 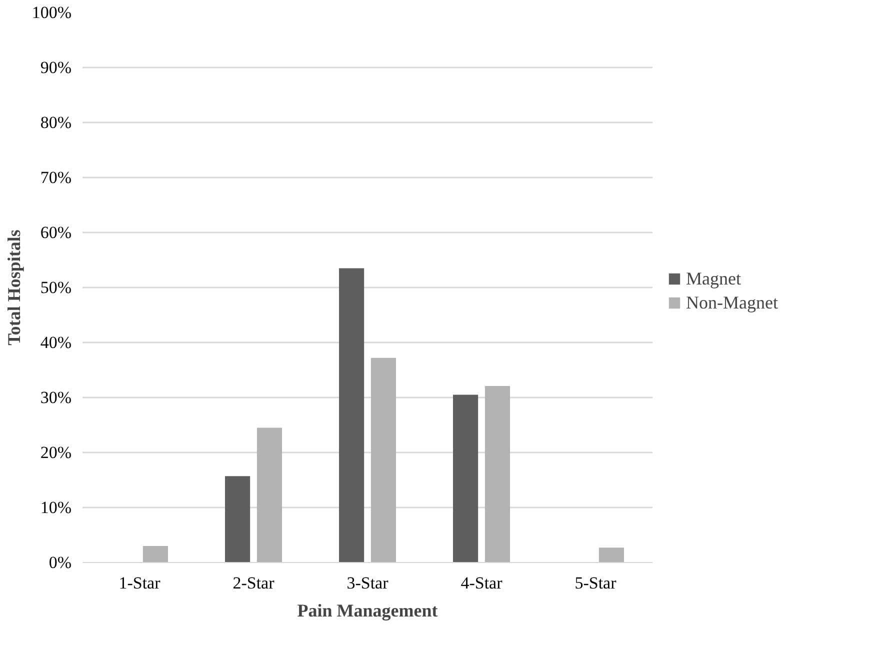 I want to click on y-tick-label: 80%, so click(x=56, y=122).